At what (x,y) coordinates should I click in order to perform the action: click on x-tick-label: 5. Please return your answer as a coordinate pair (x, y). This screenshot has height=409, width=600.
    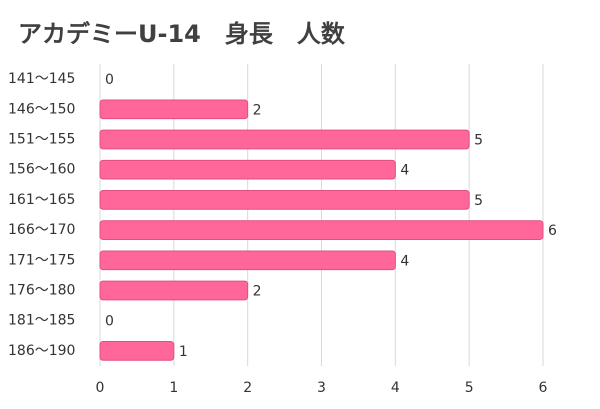
    Looking at the image, I should click on (469, 388).